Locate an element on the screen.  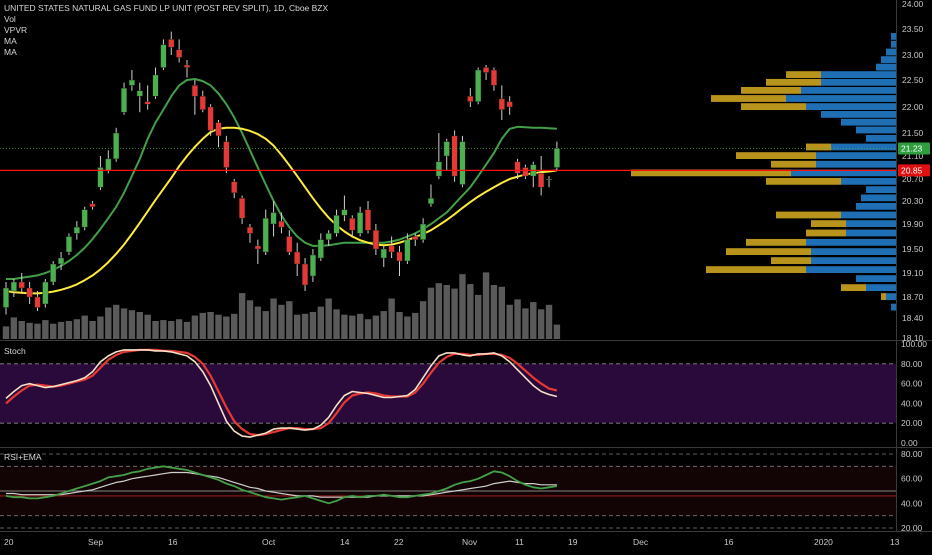
stoch-tick-label: 0.00 is located at coordinates (909, 443).